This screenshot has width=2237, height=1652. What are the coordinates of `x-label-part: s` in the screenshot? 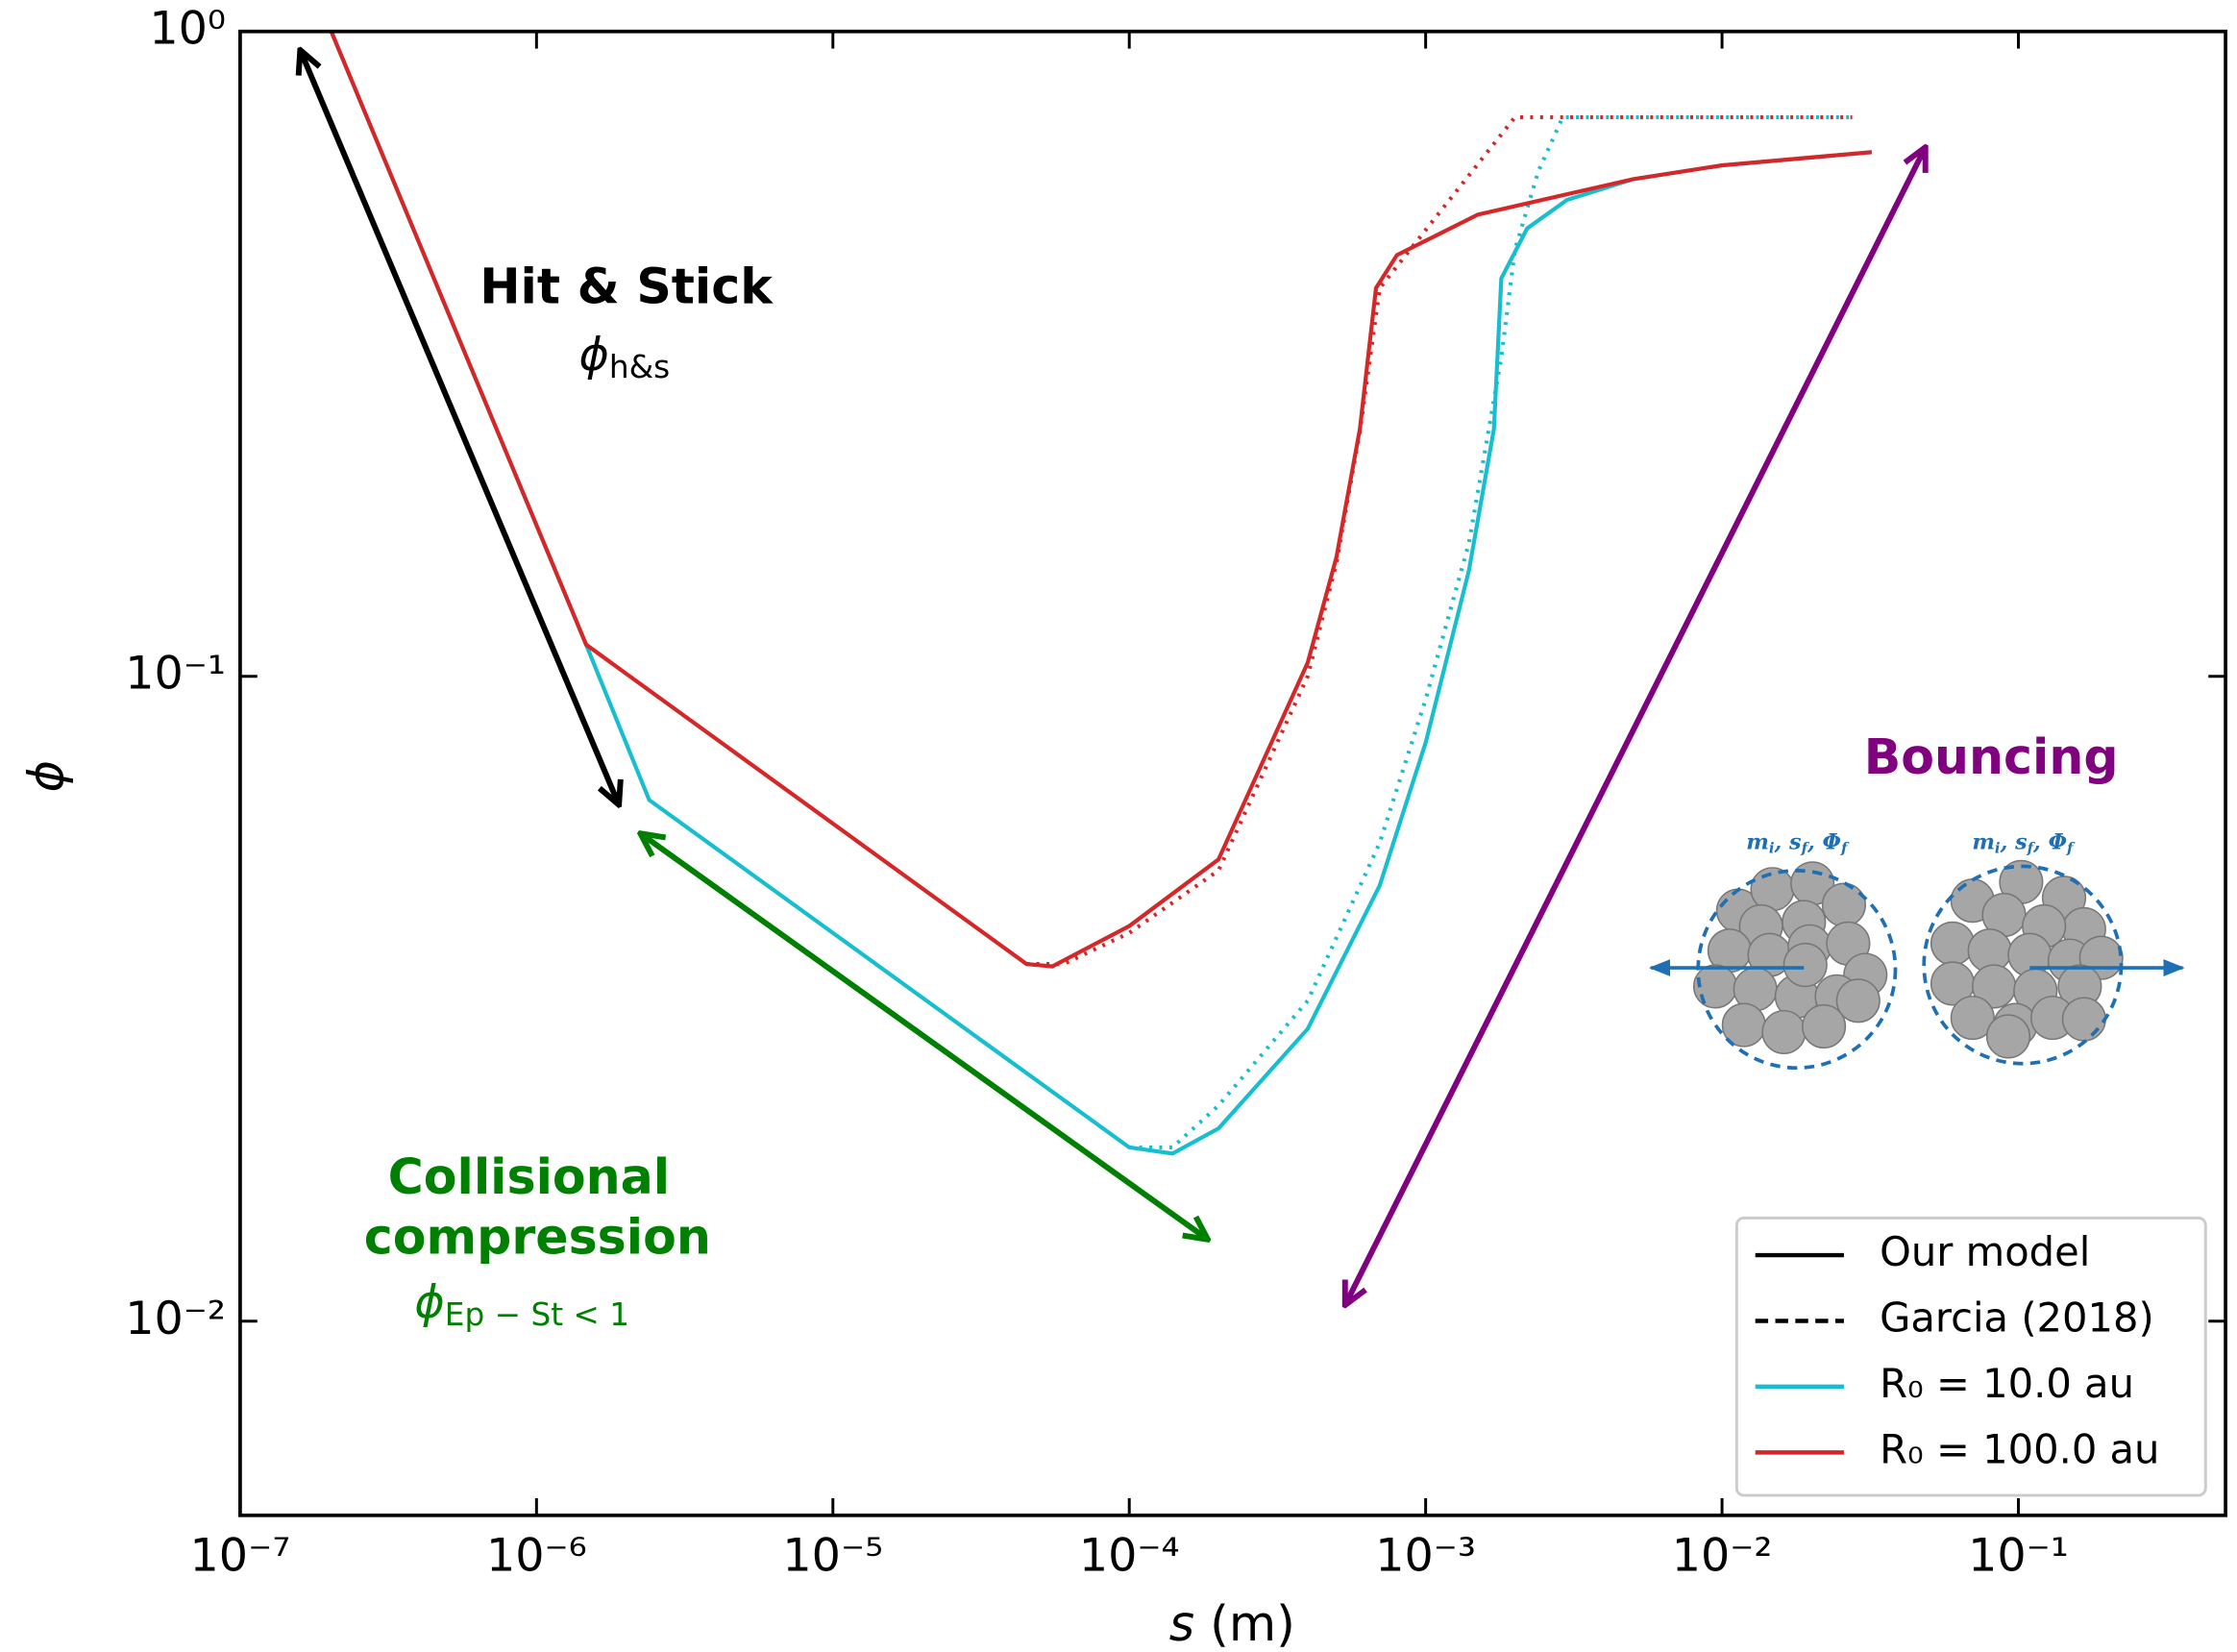 It's located at (1182, 1622).